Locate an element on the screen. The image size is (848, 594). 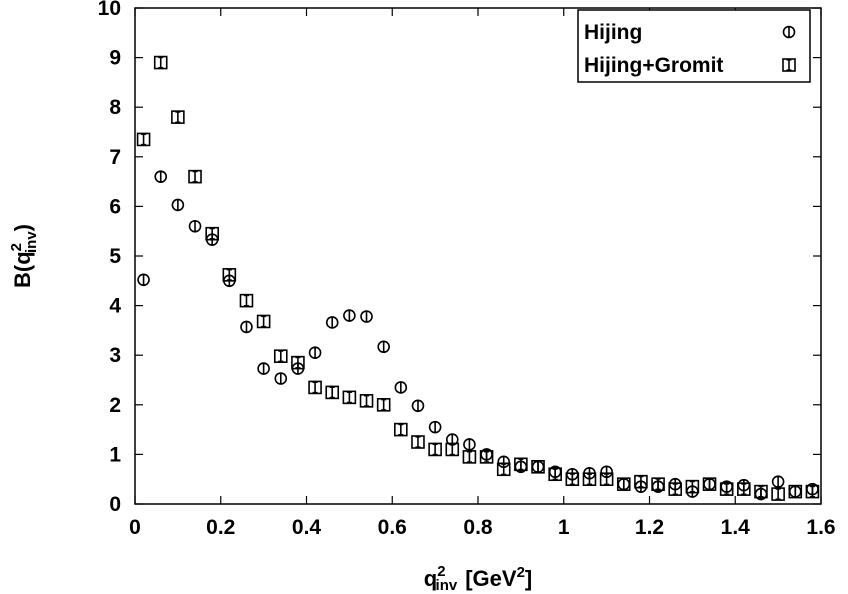
legend-label-hijing-gromit: Hijing+Gromit is located at coordinates (653, 65).